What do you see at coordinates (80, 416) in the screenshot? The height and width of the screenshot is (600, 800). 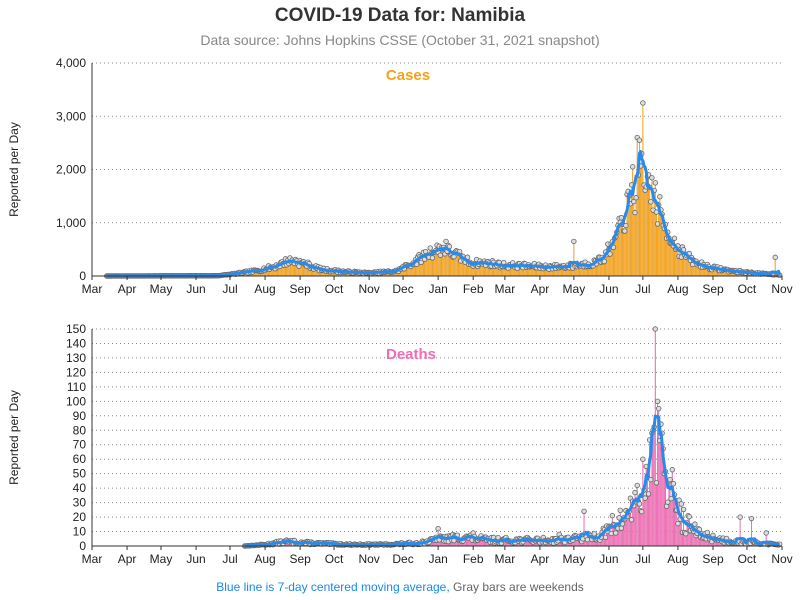 I see `y-tick-label: 90` at bounding box center [80, 416].